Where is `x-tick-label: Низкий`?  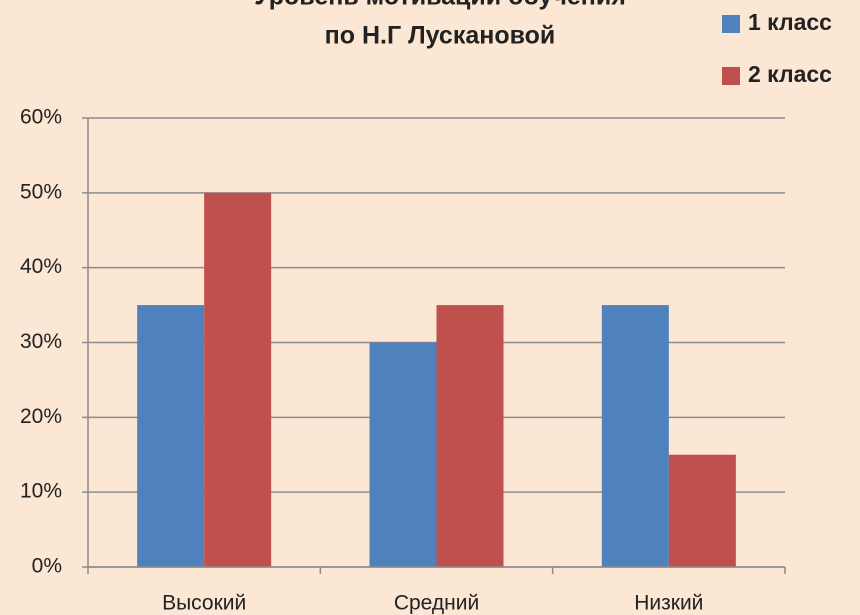 x-tick-label: Низкий is located at coordinates (668, 603).